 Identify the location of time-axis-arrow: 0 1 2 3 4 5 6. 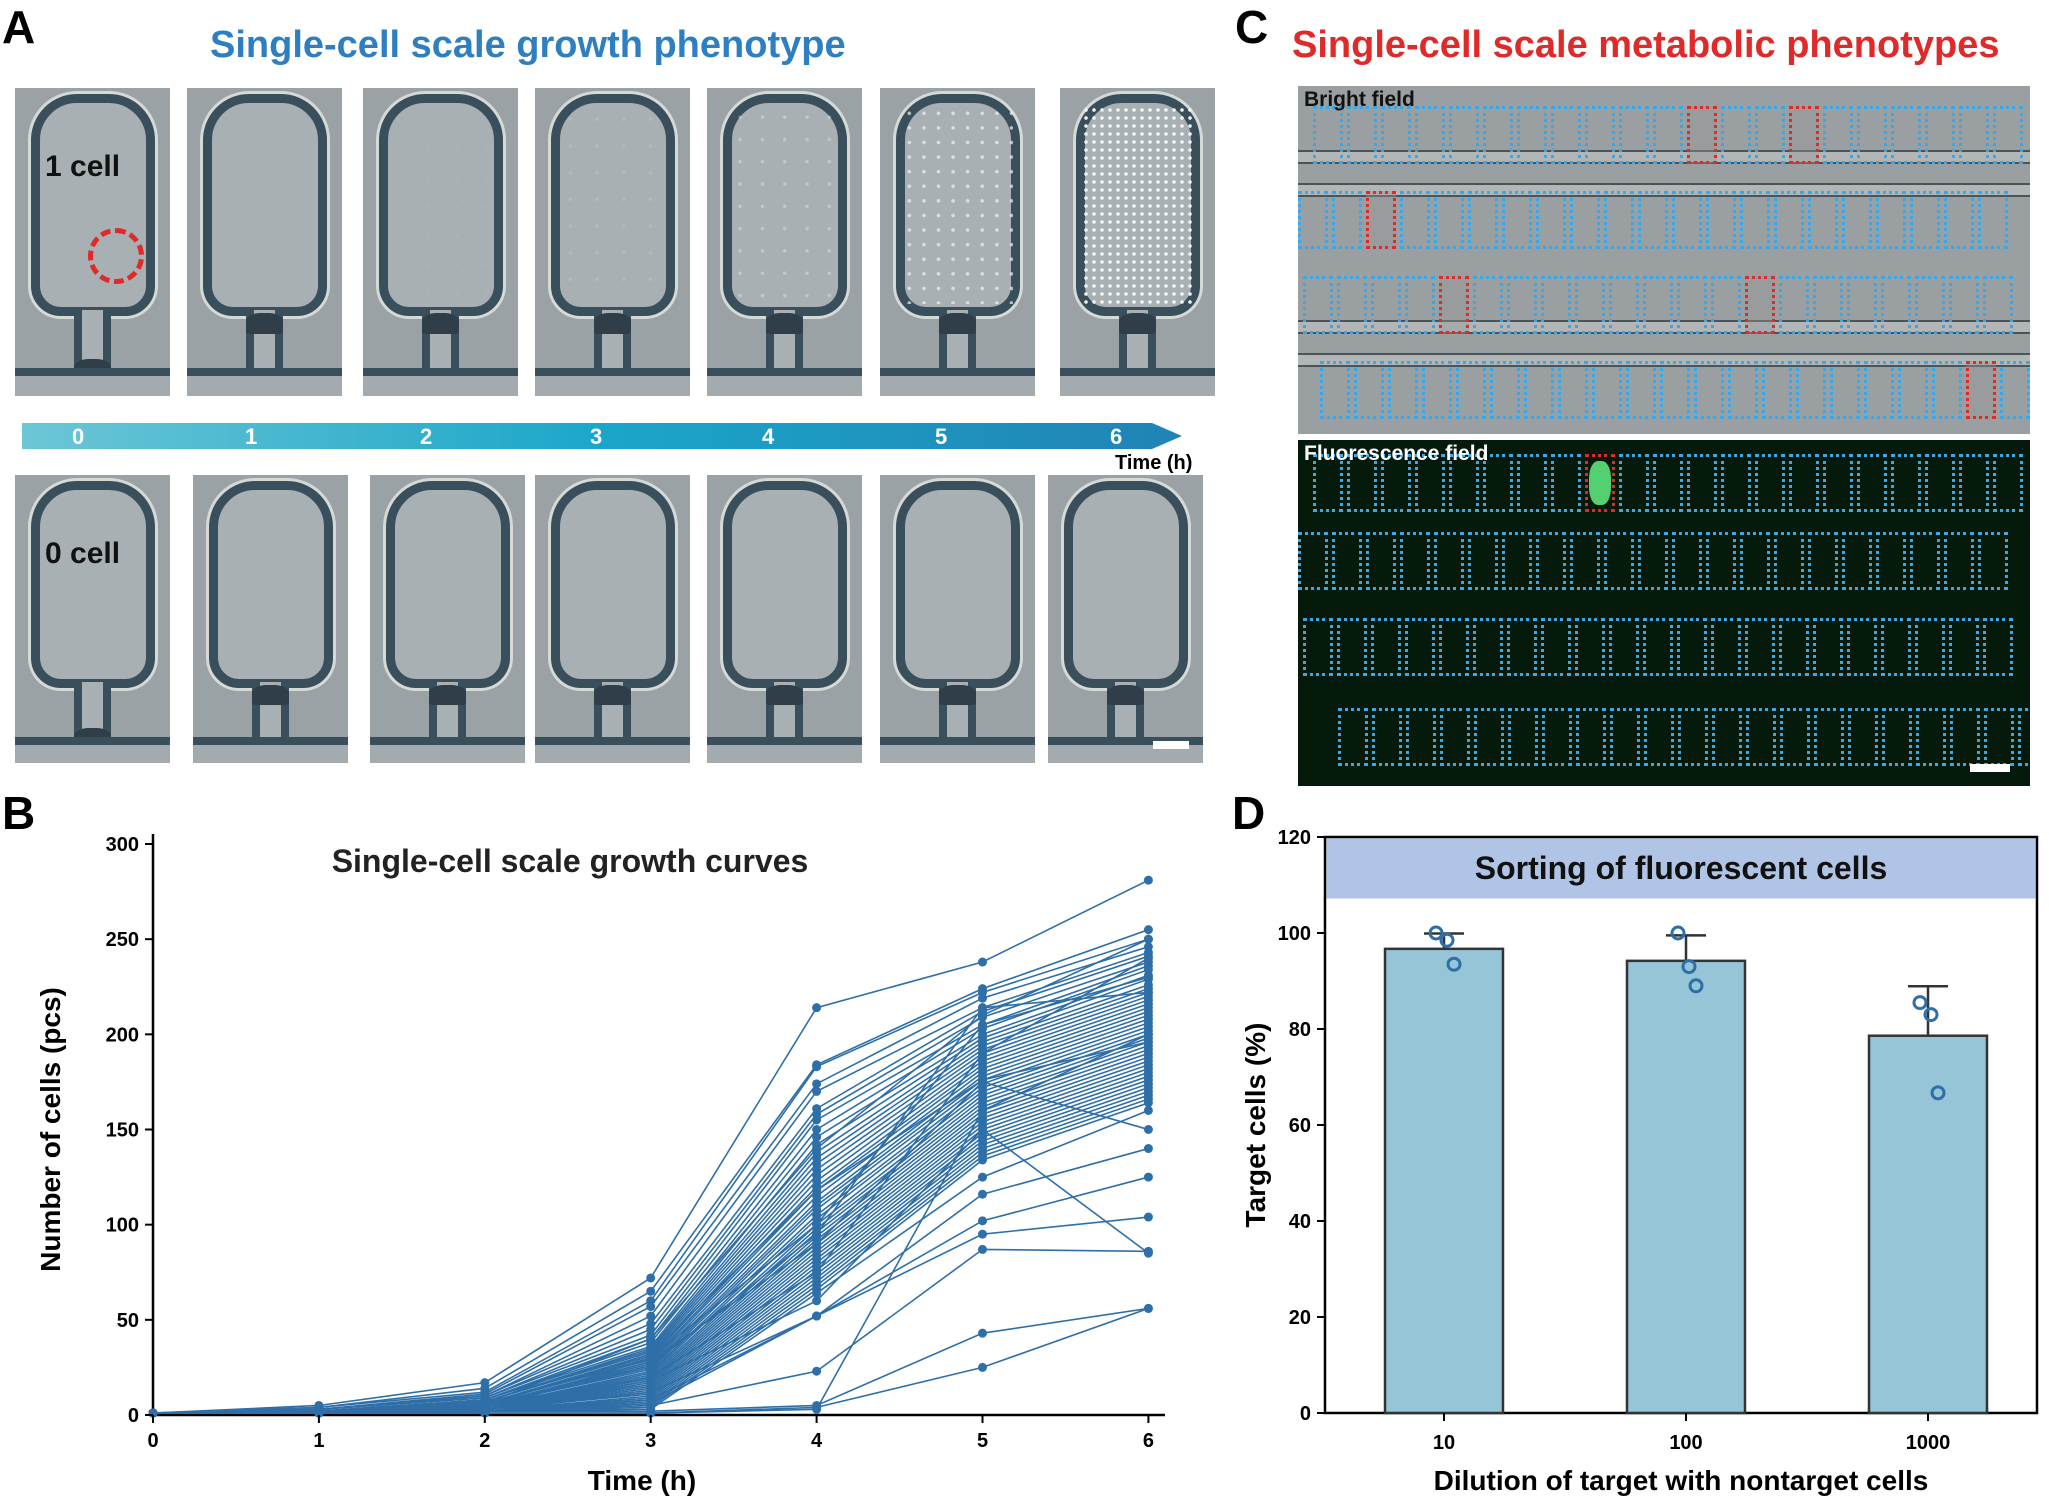
(603, 436).